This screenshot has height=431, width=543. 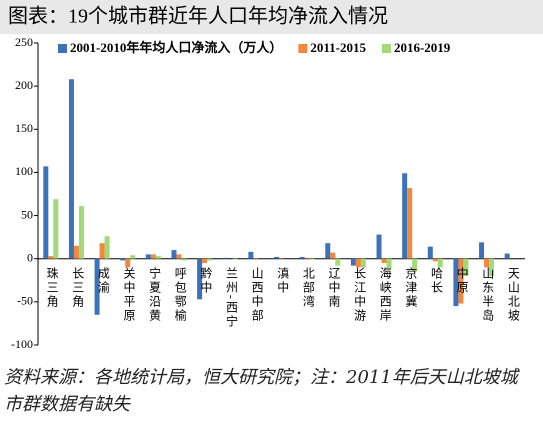 What do you see at coordinates (385, 293) in the screenshot?
I see `x-tick-label: 海峡西岸` at bounding box center [385, 293].